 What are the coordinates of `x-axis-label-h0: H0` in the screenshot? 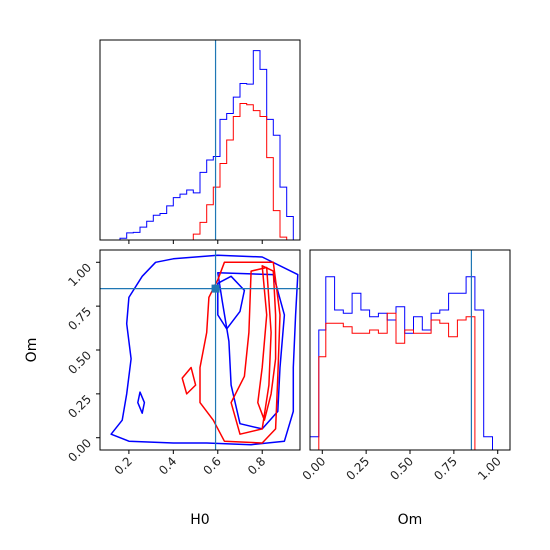 It's located at (199, 520).